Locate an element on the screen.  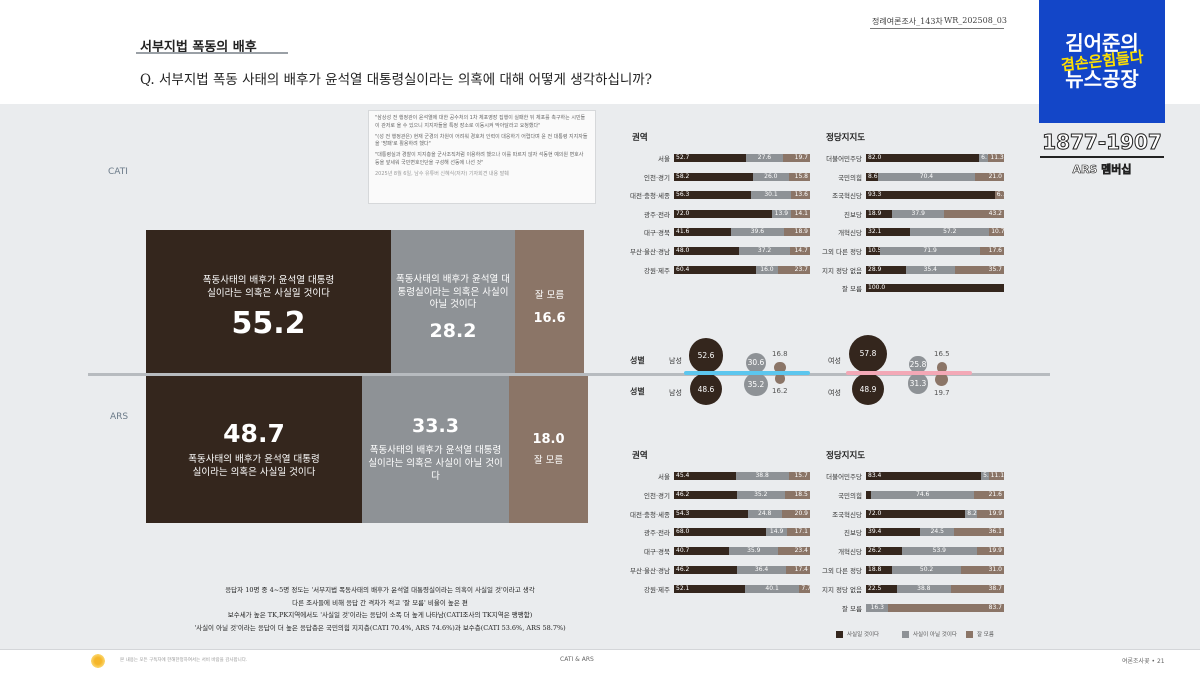
sex-bubble-ars: 48.6 is located at coordinates (706, 389).